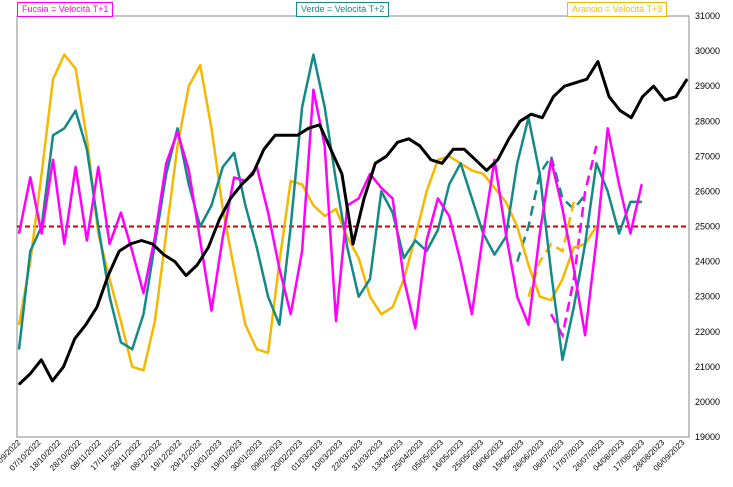 The width and height of the screenshot is (733, 487). Describe the element at coordinates (707, 16) in the screenshot. I see `y-tick-label: 31000` at that location.